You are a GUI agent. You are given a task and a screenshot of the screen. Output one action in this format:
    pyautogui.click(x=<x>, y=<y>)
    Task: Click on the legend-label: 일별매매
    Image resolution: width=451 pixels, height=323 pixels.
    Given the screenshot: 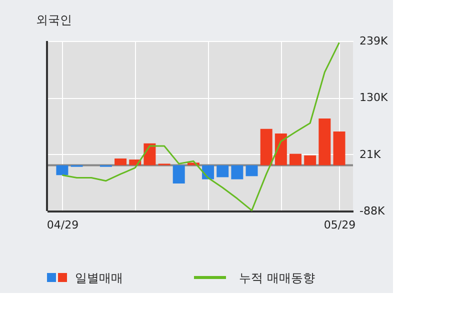 What is the action you would take?
    pyautogui.click(x=99, y=278)
    